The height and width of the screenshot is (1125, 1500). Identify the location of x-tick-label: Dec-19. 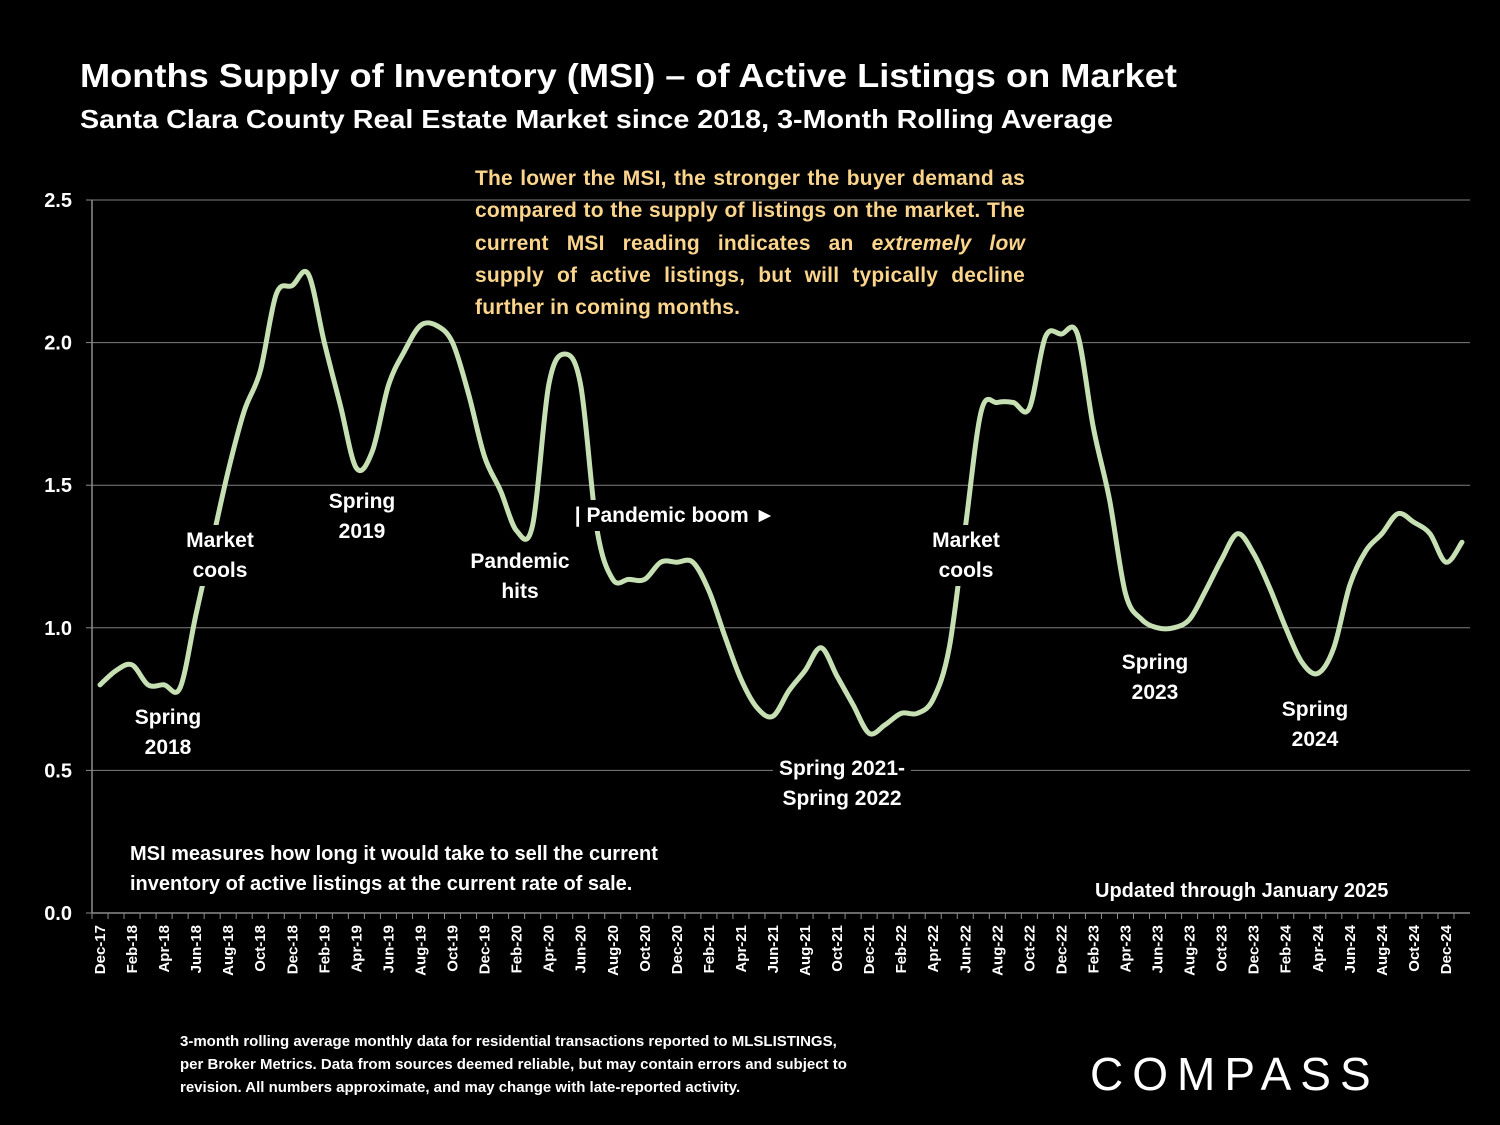
(485, 949).